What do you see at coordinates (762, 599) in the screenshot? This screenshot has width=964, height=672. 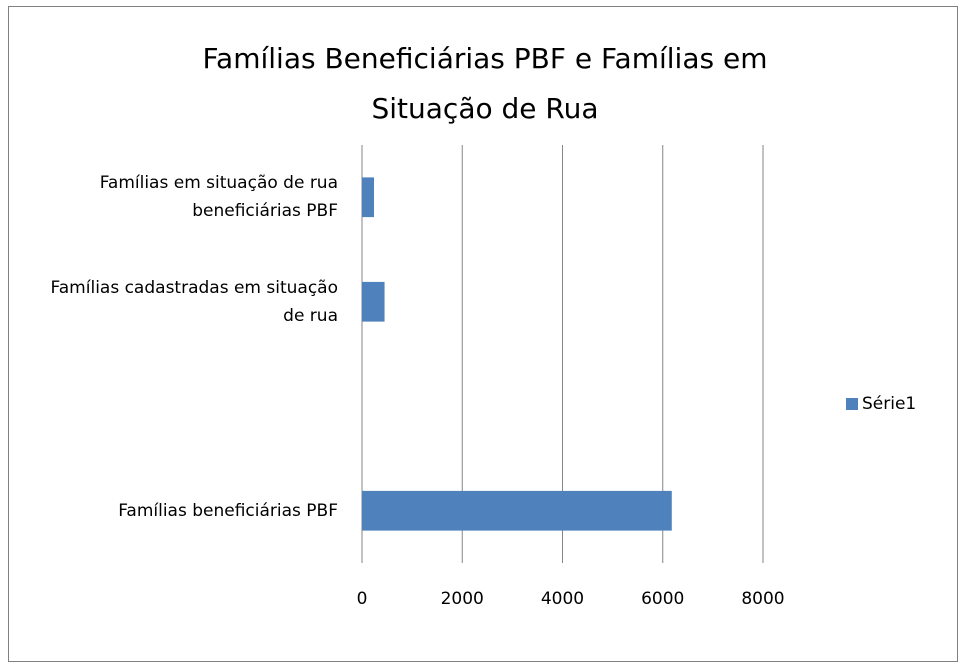 I see `x-tick-label: 8000` at bounding box center [762, 599].